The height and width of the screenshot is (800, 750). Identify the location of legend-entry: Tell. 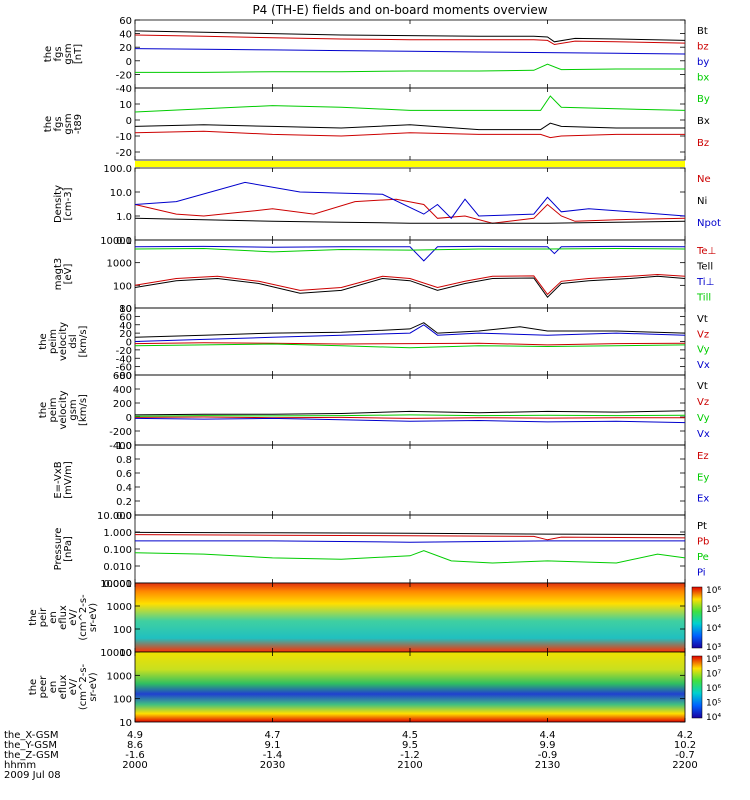
(704, 267).